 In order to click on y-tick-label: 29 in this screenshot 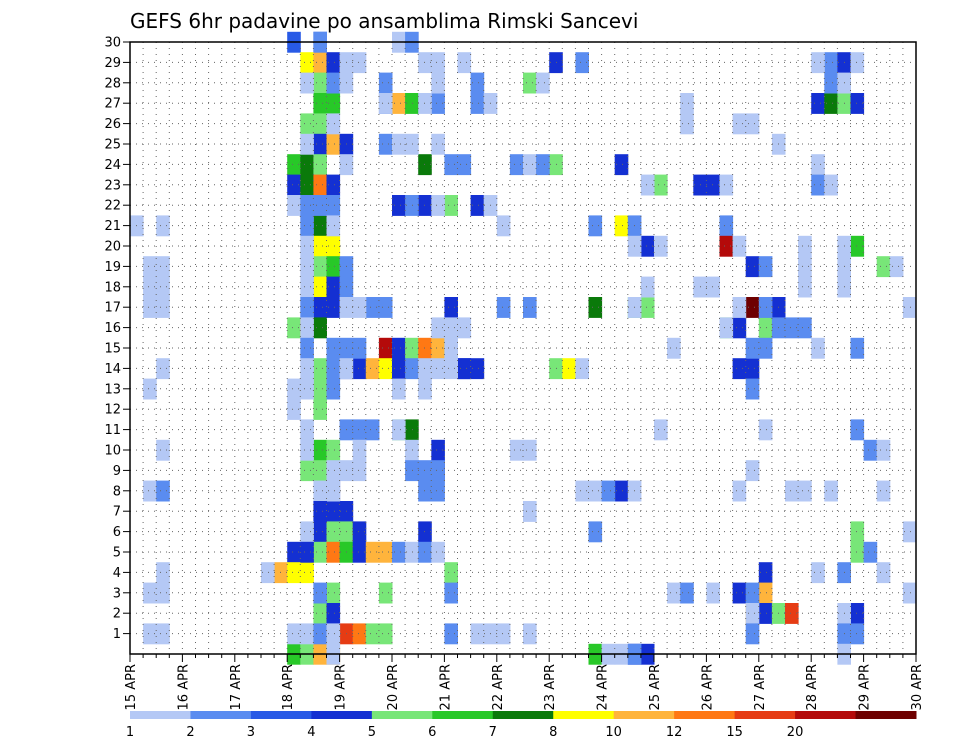, I will do `click(112, 63)`.